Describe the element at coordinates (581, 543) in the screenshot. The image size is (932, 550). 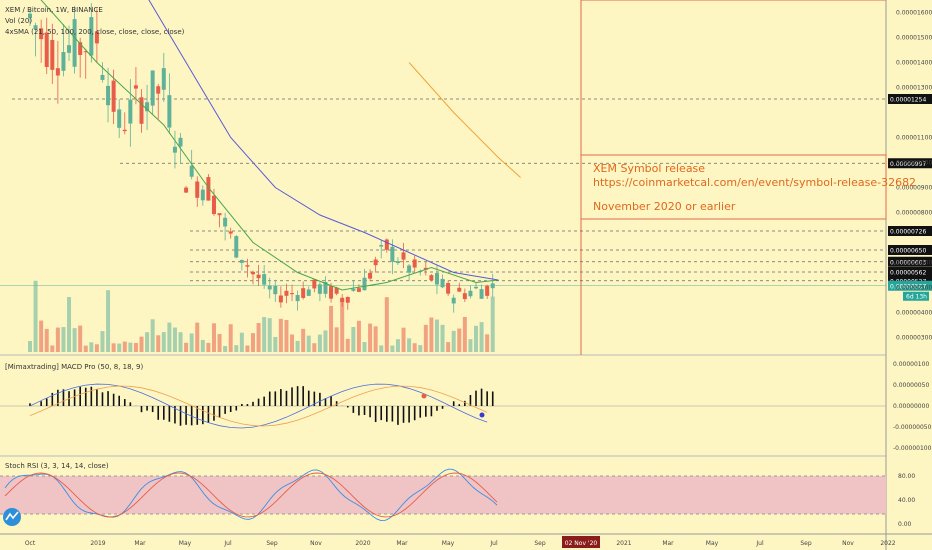
I see `time-highlight-label: 02 Nov '20` at that location.